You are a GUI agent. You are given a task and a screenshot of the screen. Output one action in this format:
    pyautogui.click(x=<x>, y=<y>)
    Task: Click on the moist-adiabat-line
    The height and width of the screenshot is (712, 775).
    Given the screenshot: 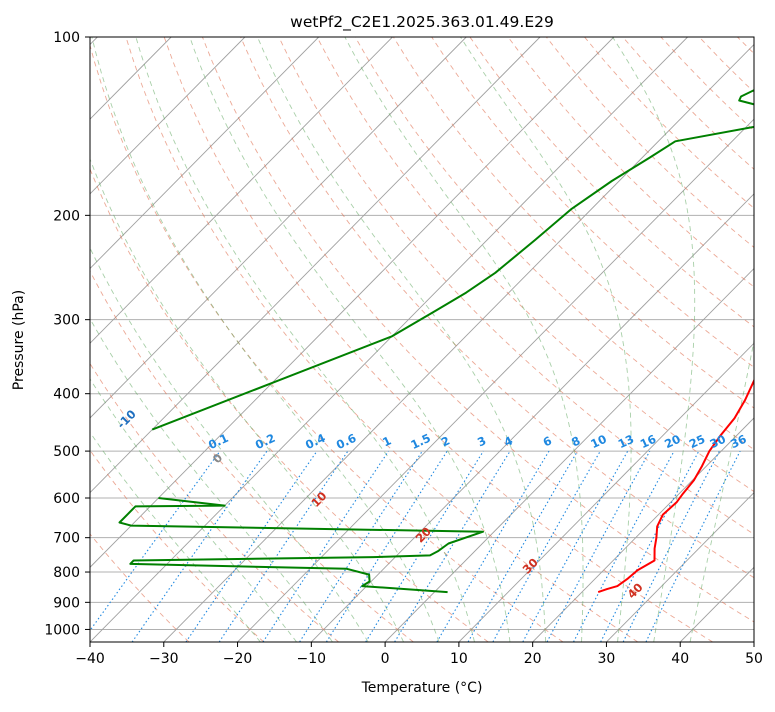 What is the action you would take?
    pyautogui.click(x=732, y=339)
    